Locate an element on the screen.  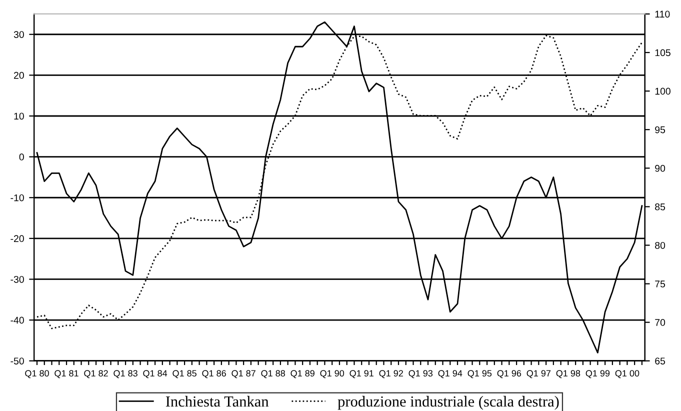
y-tick-label: -40 is located at coordinates (17, 320).